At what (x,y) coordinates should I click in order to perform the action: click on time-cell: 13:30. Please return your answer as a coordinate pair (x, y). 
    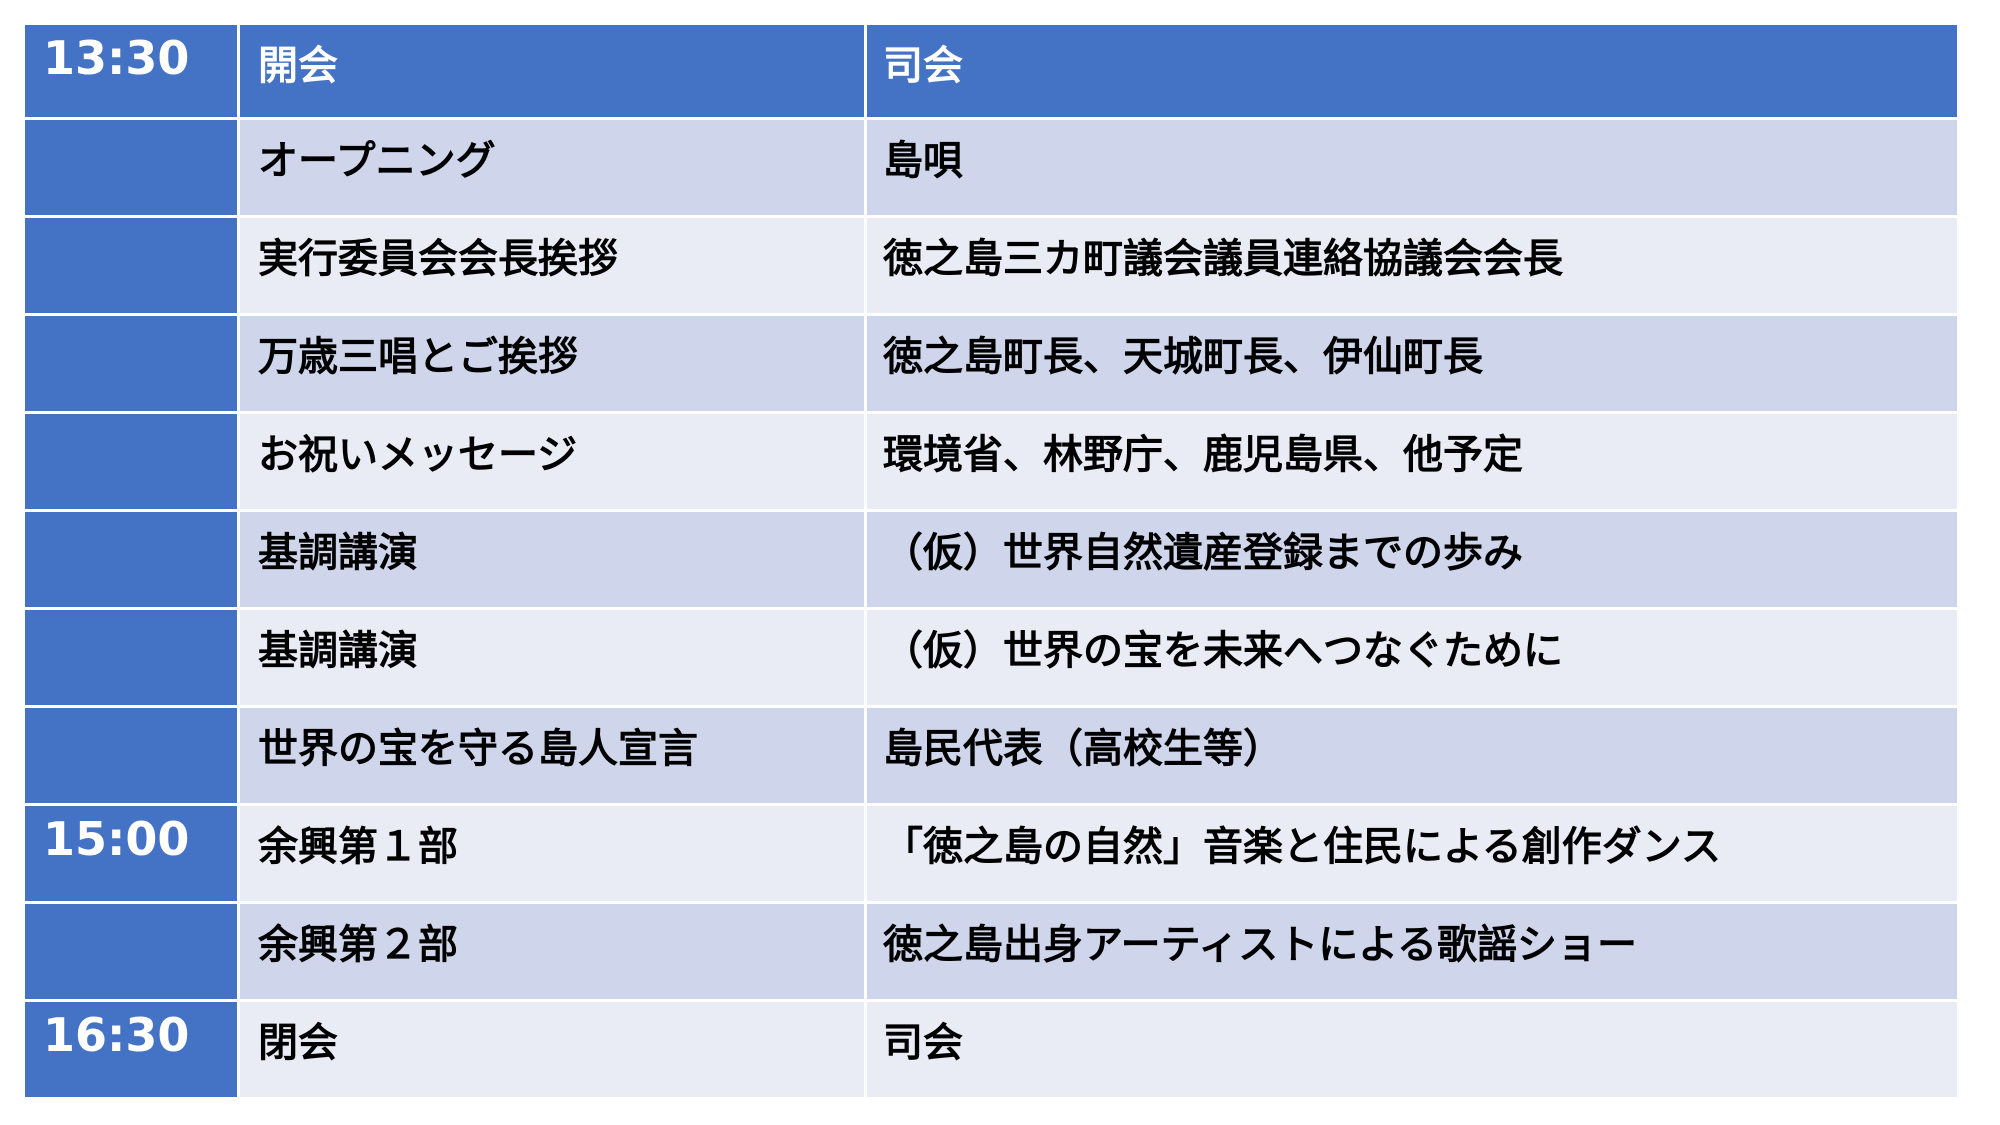
    Looking at the image, I should click on (131, 71).